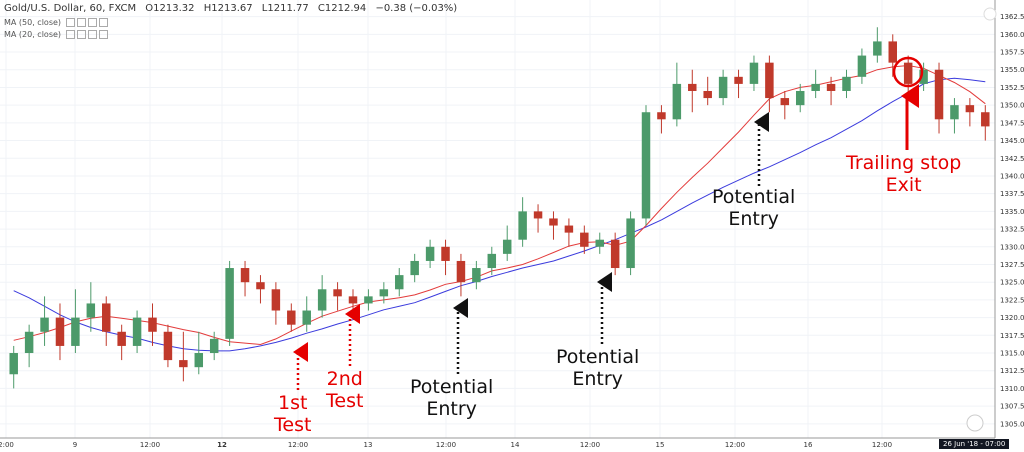  I want to click on open-value: O1213.32, so click(170, 8).